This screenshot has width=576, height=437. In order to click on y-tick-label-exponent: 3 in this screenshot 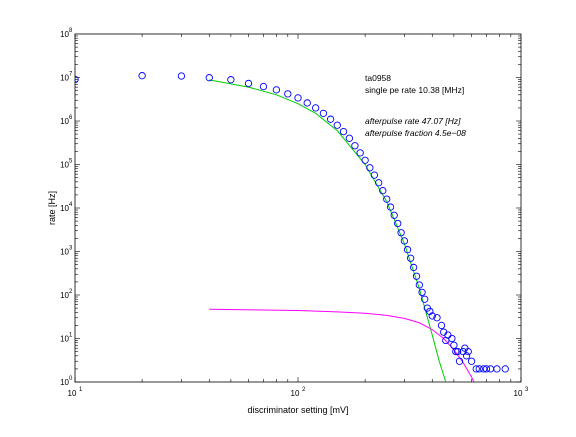, I will do `click(71, 249)`.